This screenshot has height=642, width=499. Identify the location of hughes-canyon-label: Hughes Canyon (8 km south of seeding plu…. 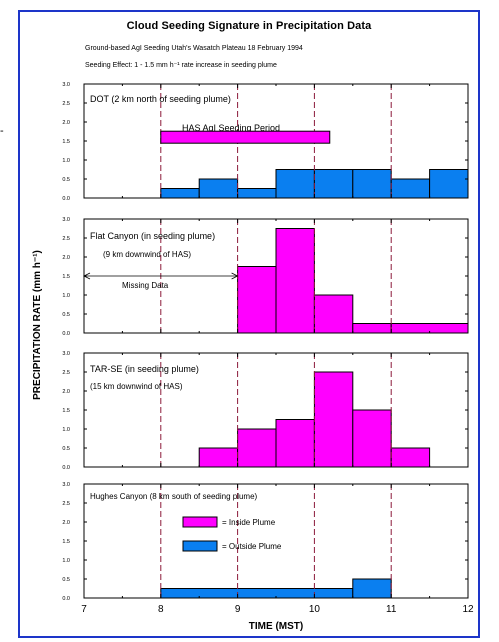
(174, 496).